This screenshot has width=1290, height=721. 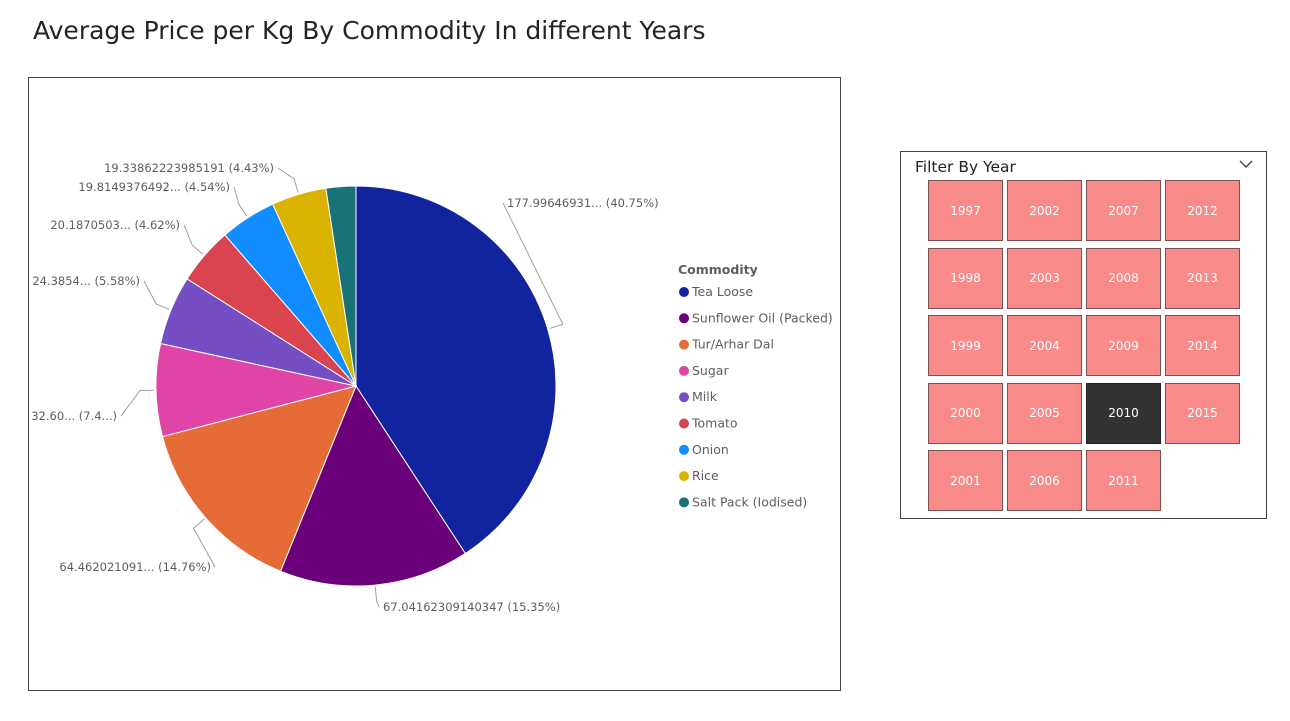 What do you see at coordinates (965, 167) in the screenshot?
I see `slicer-title: Filter By Year` at bounding box center [965, 167].